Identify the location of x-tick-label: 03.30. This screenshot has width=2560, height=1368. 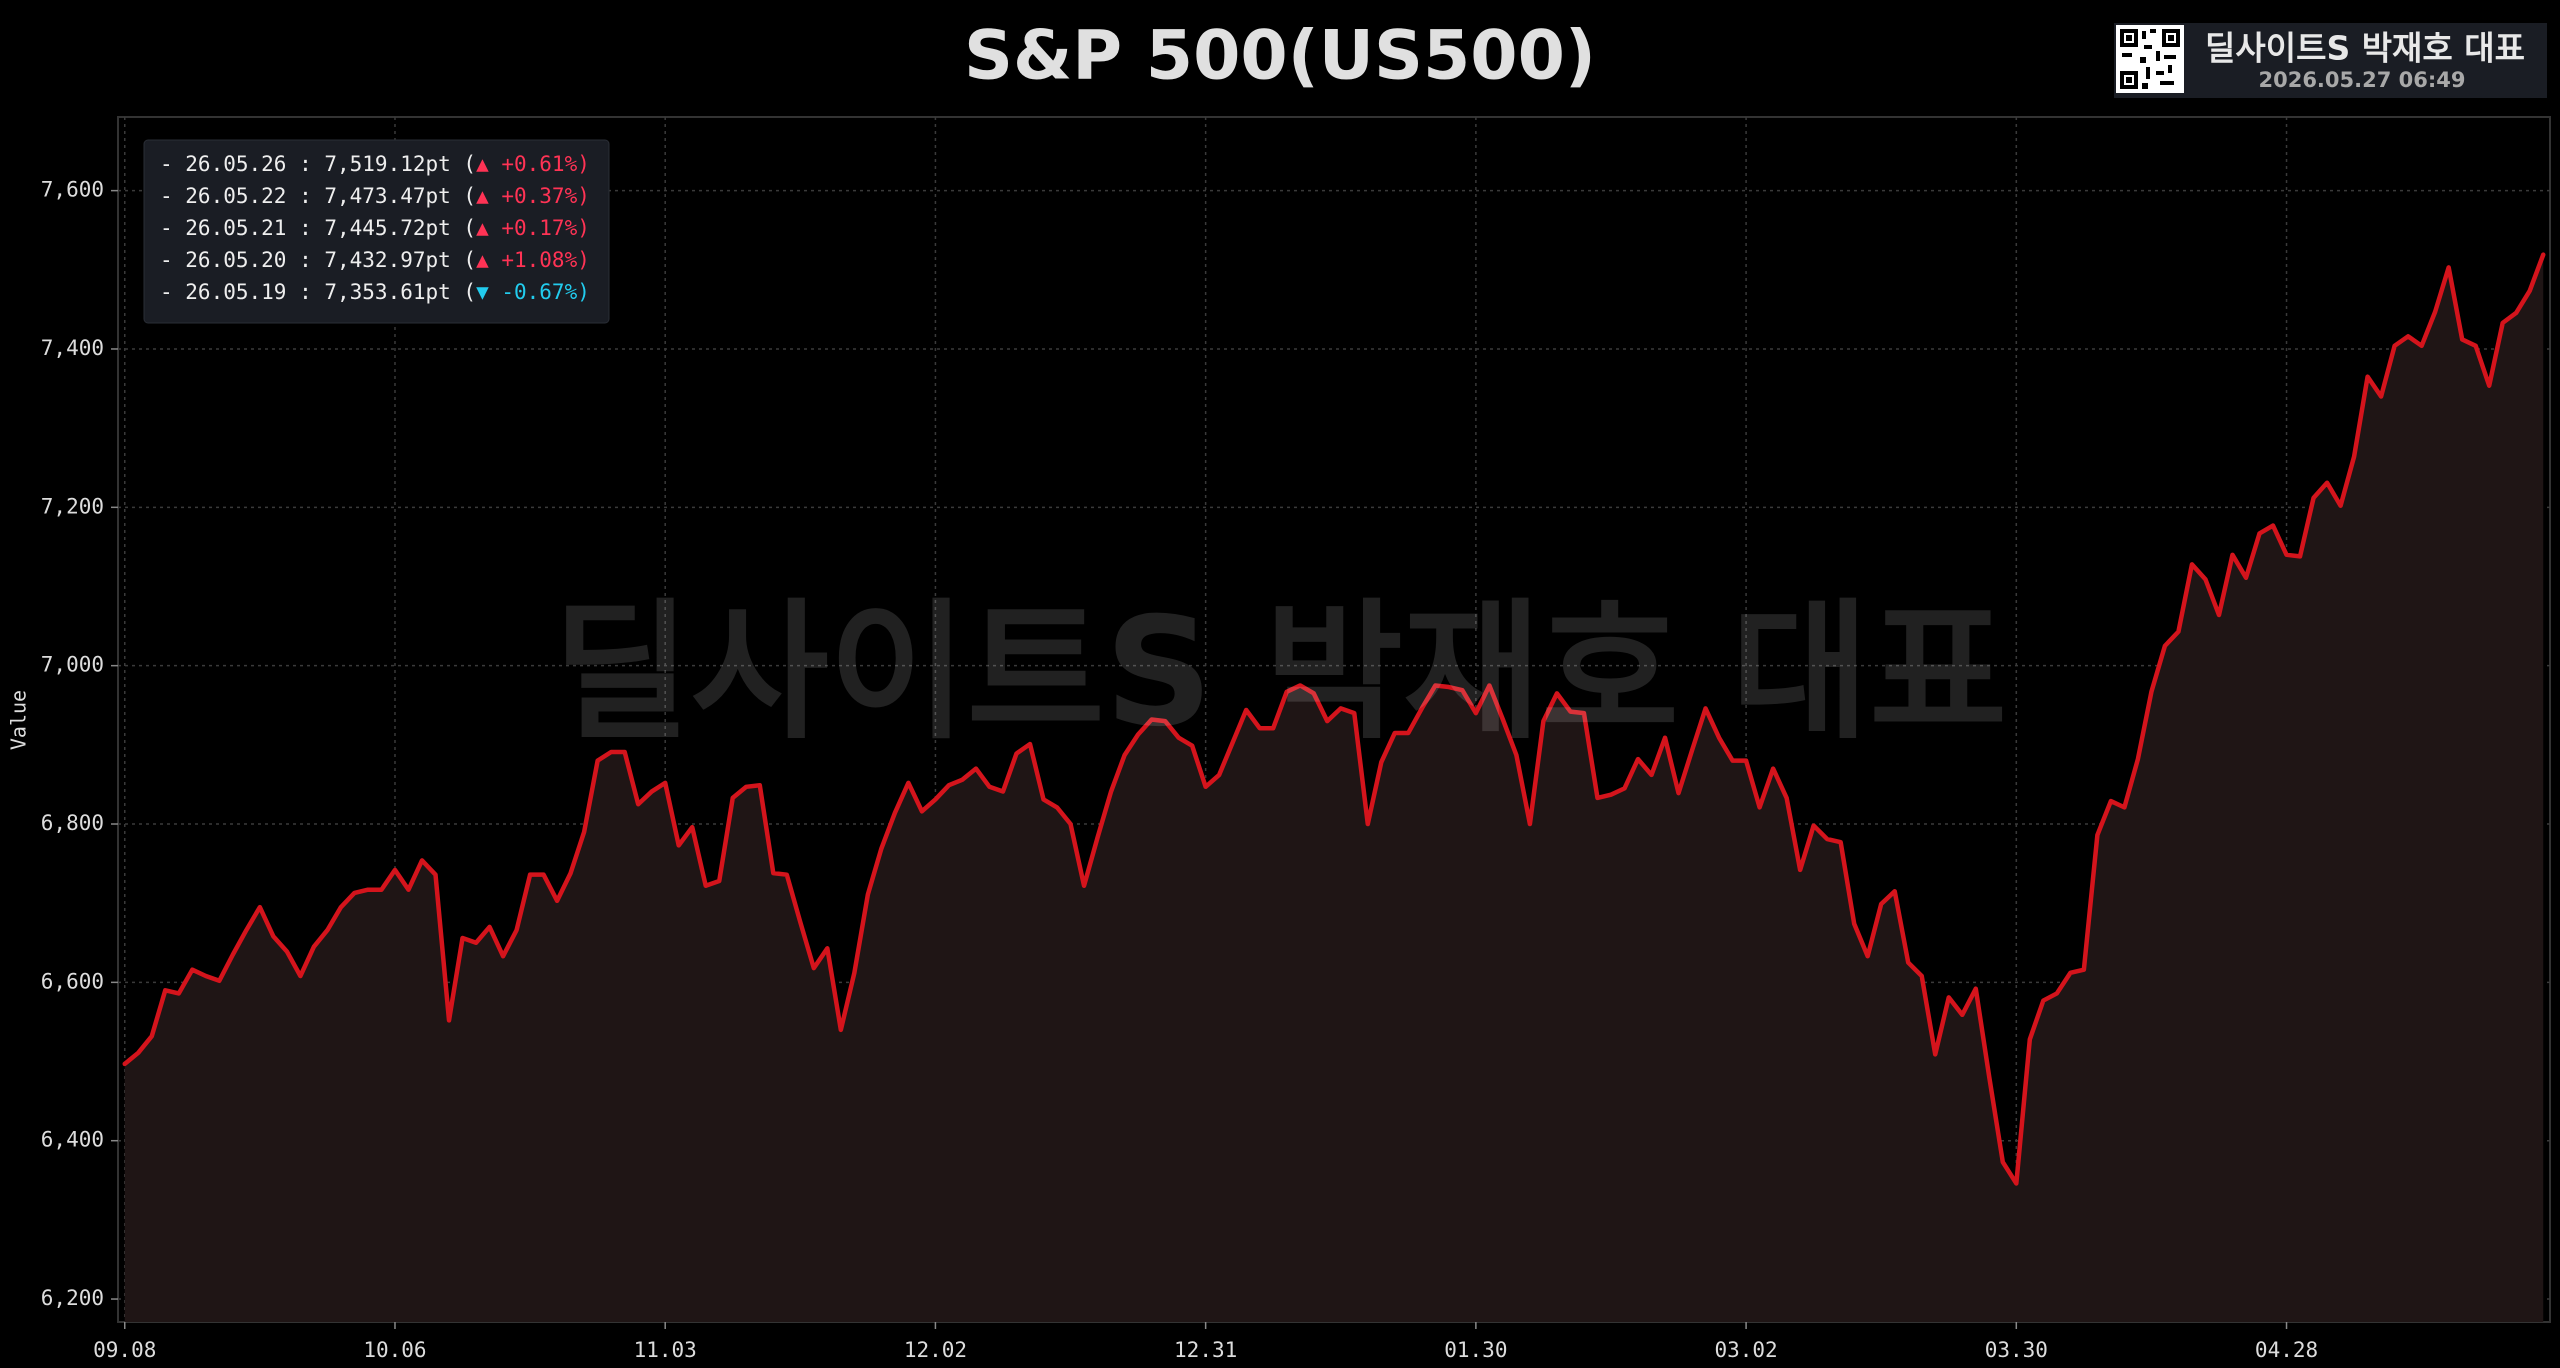
(2016, 1350).